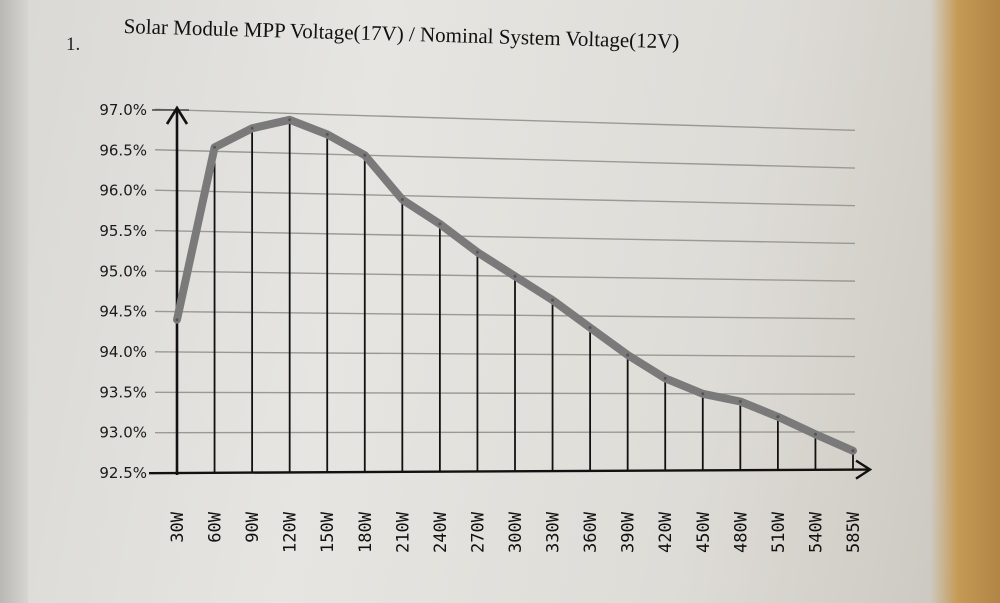 This screenshot has width=1000, height=603. What do you see at coordinates (123, 312) in the screenshot?
I see `y-tick-label: 94.5%` at bounding box center [123, 312].